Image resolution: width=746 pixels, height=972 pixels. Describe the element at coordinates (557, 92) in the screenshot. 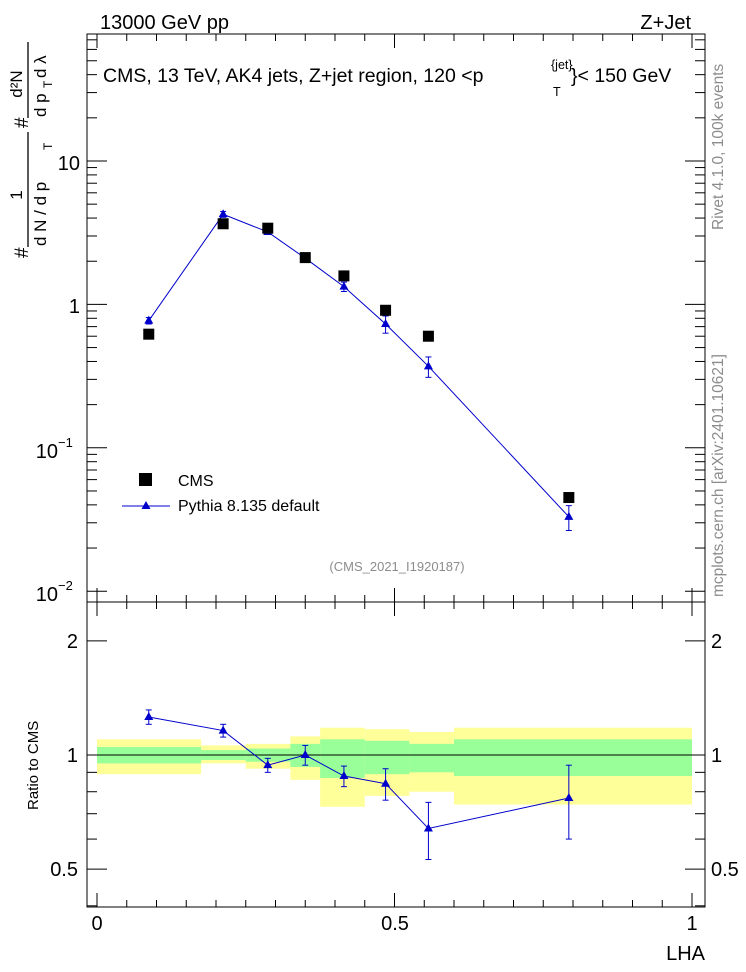

I see `chart-title-sub: T` at that location.